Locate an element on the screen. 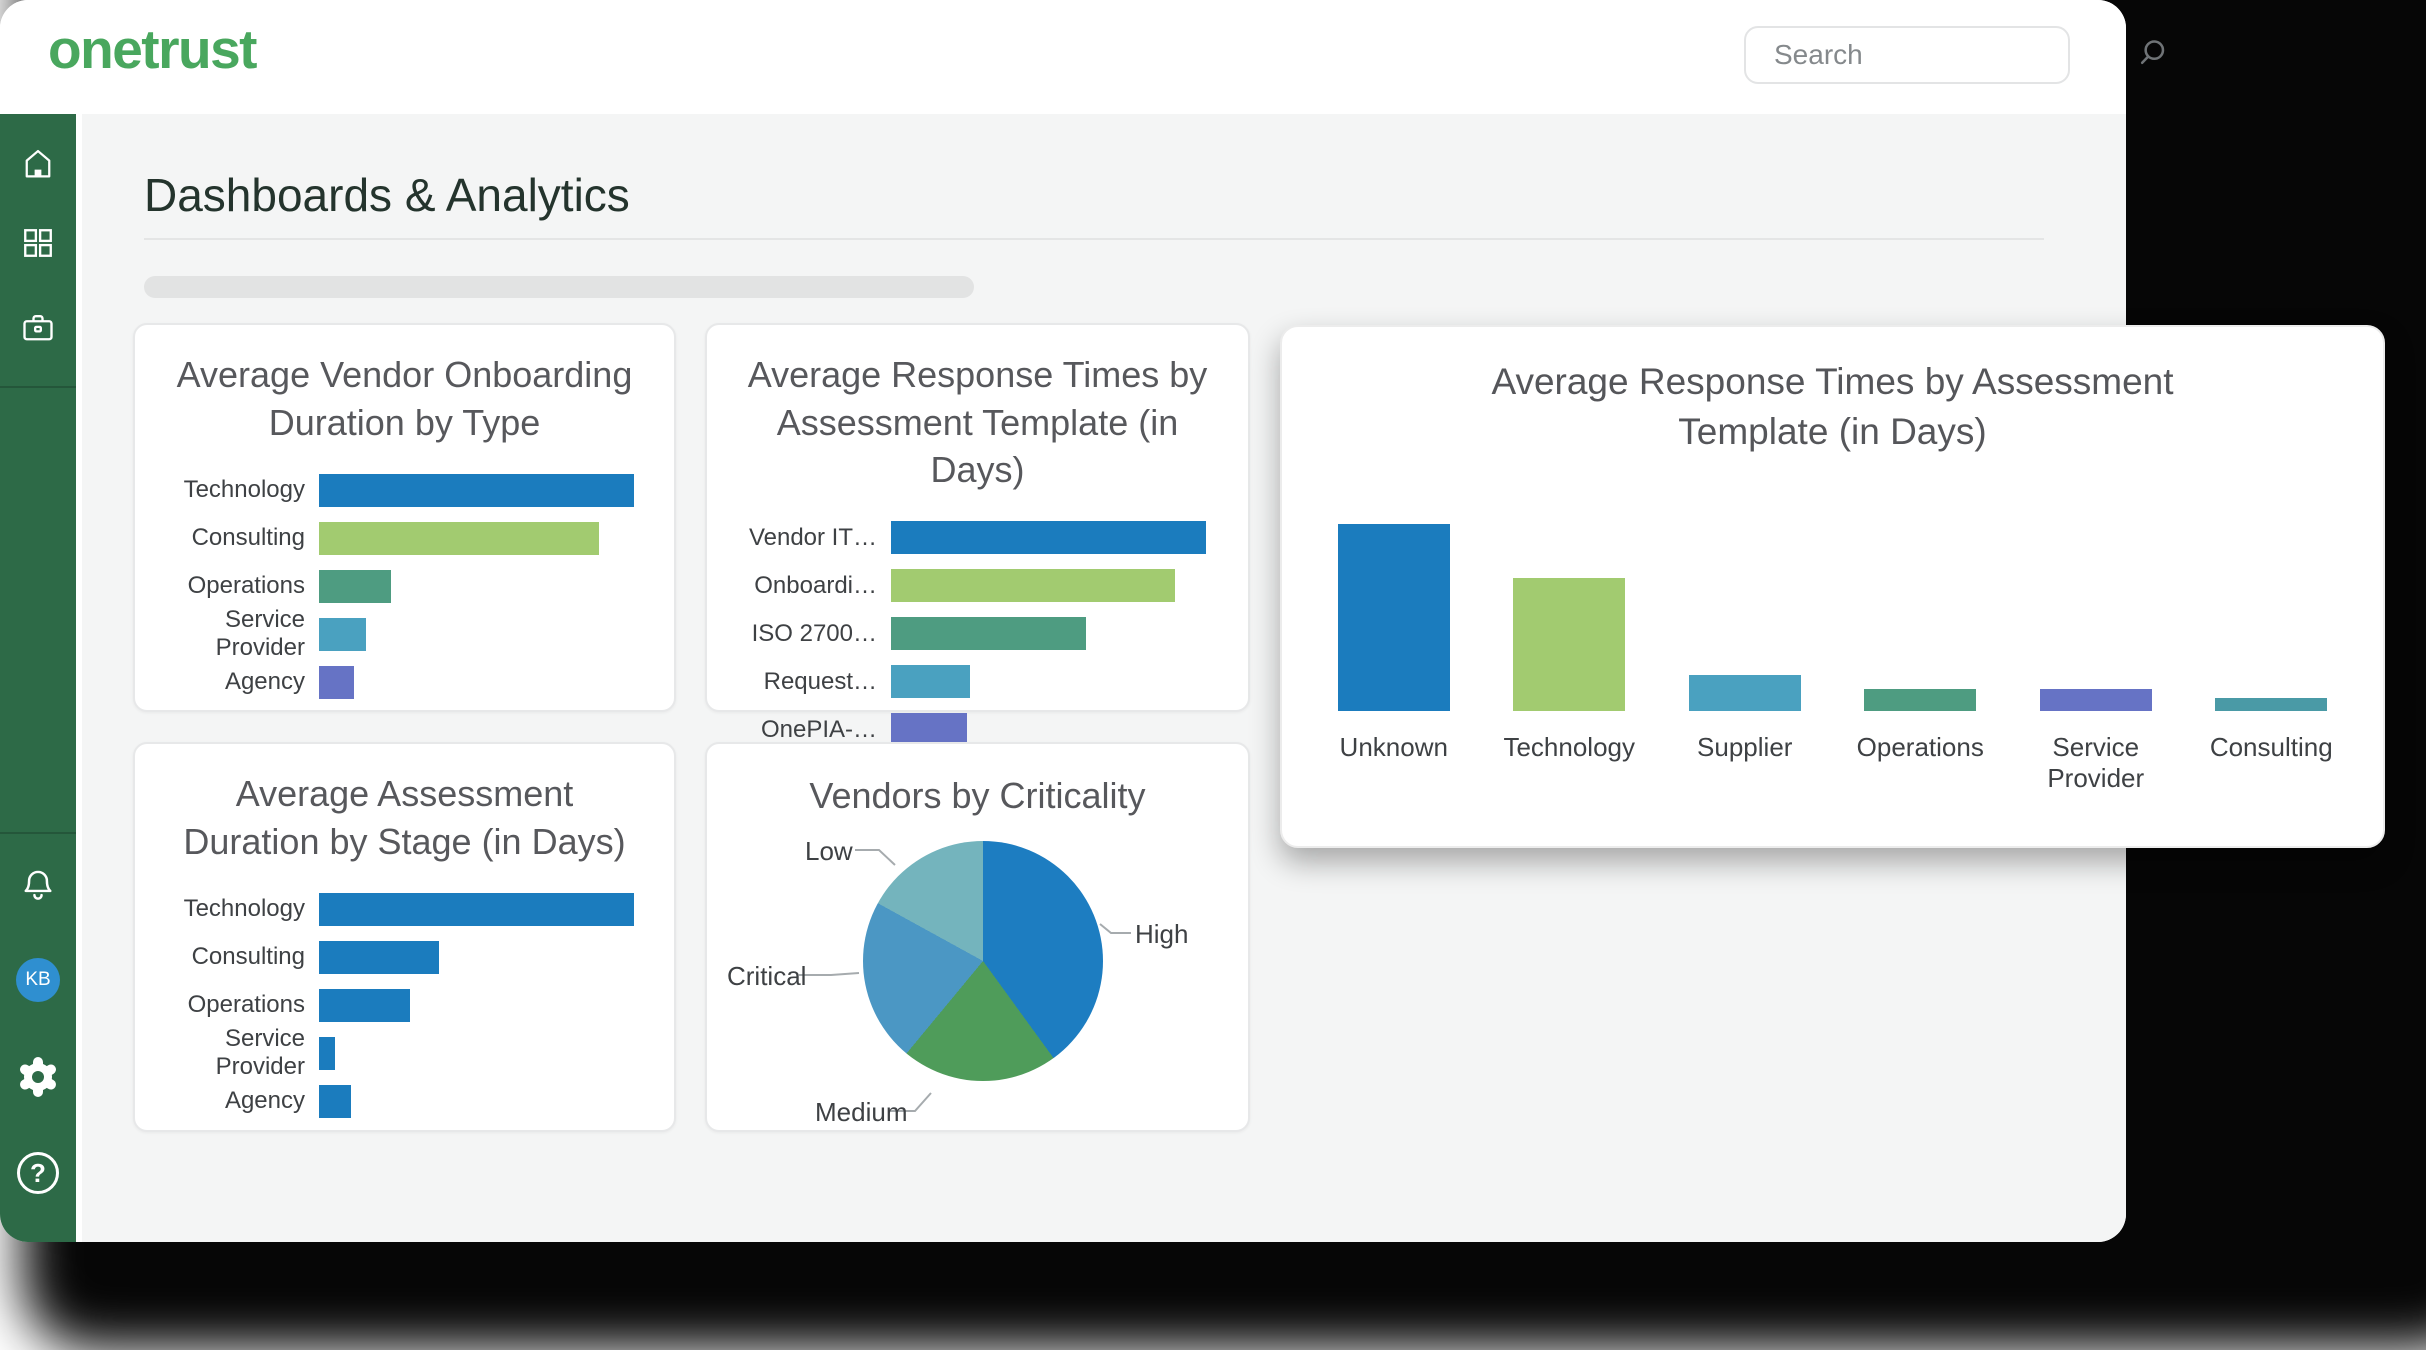 The width and height of the screenshot is (2426, 1350). user-avatar: KB is located at coordinates (38, 980).